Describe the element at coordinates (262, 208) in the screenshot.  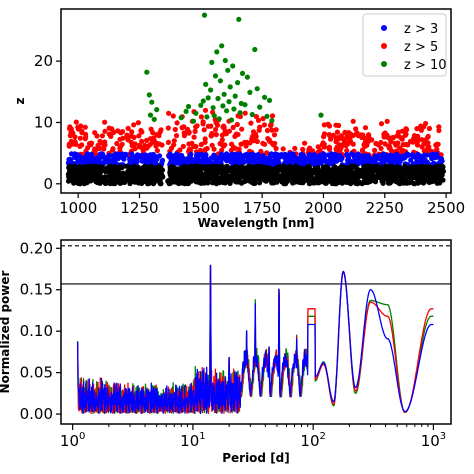
I see `x-tick-label: 1750` at that location.